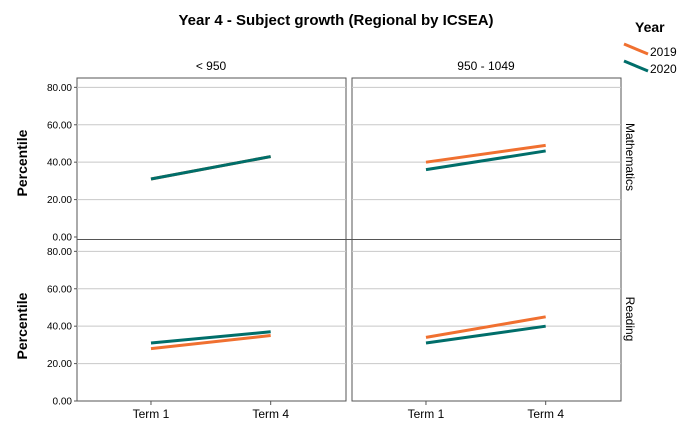 The image size is (683, 423). What do you see at coordinates (663, 69) in the screenshot?
I see `legend-label-2020: 2020` at bounding box center [663, 69].